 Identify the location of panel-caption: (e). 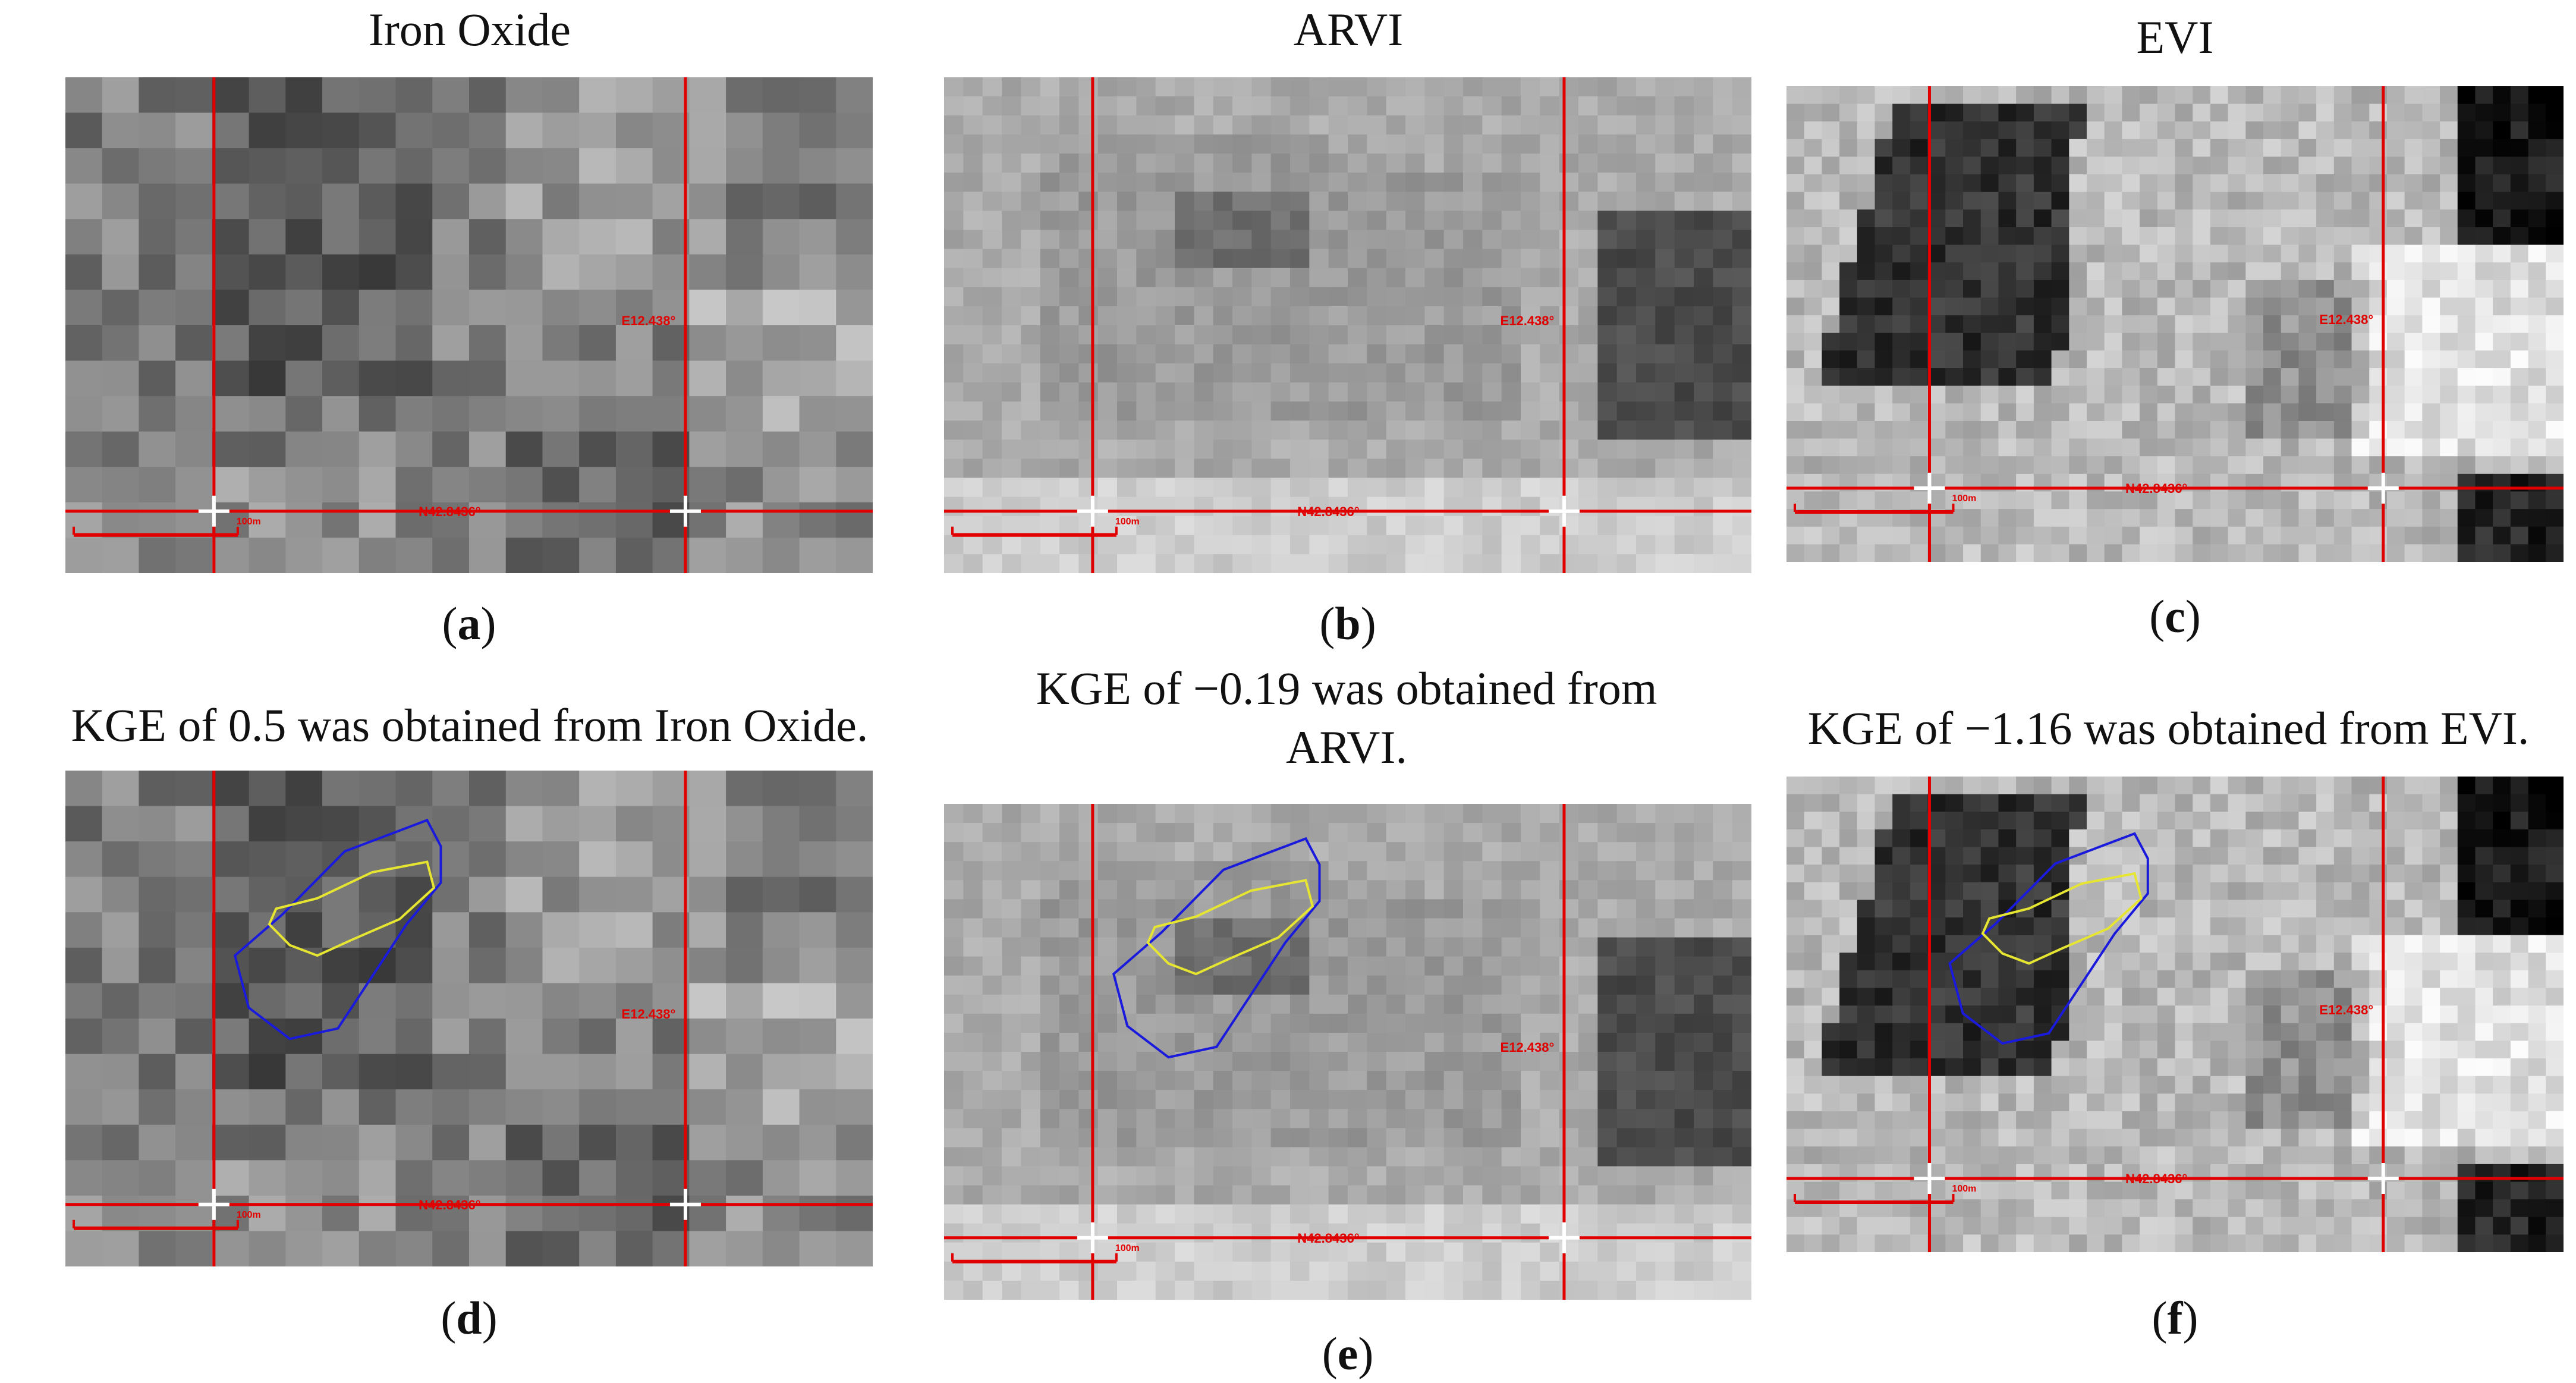
(1348, 1353).